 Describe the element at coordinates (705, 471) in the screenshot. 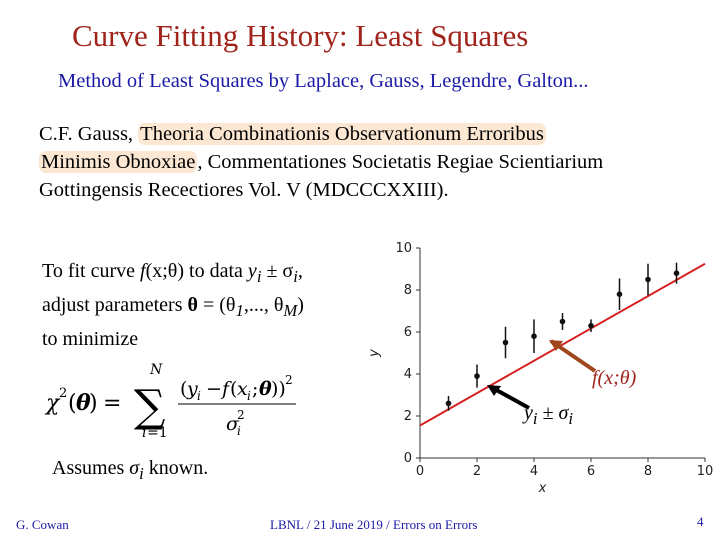

I see `x-tick-label: 10` at that location.